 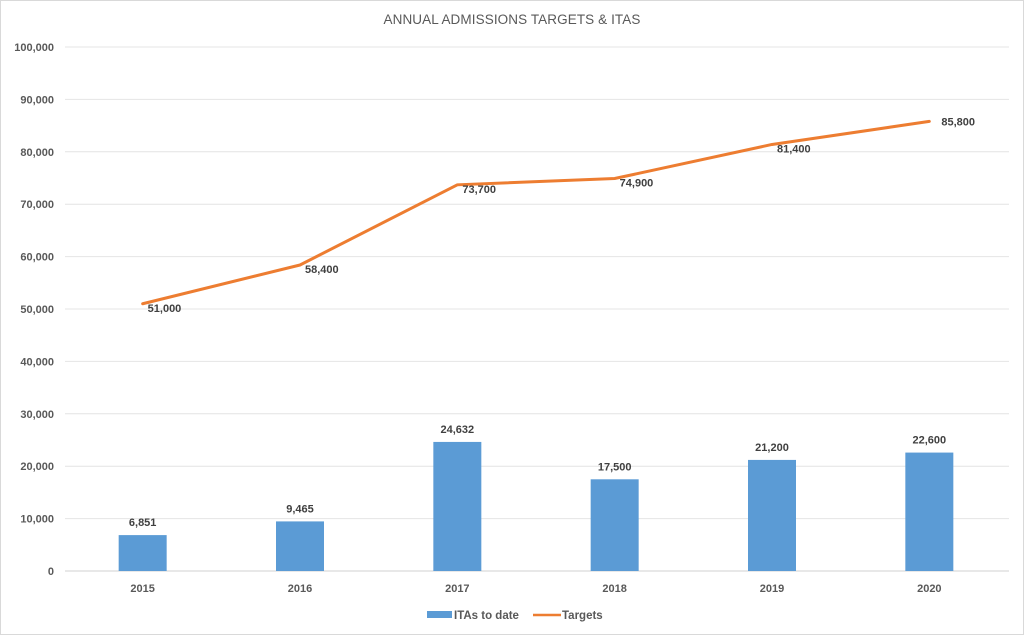 I want to click on y-tick-label: 60,000, so click(x=37, y=258).